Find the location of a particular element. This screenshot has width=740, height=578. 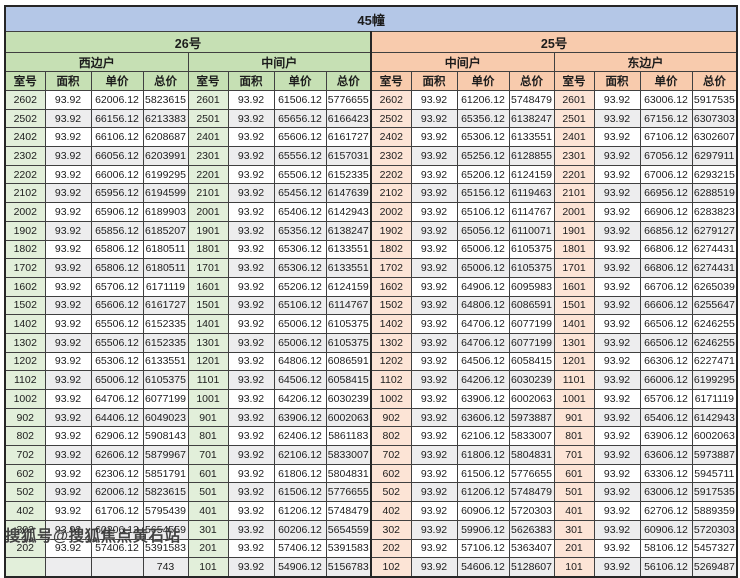

cell-unit-price: 63906.12 is located at coordinates (300, 417).